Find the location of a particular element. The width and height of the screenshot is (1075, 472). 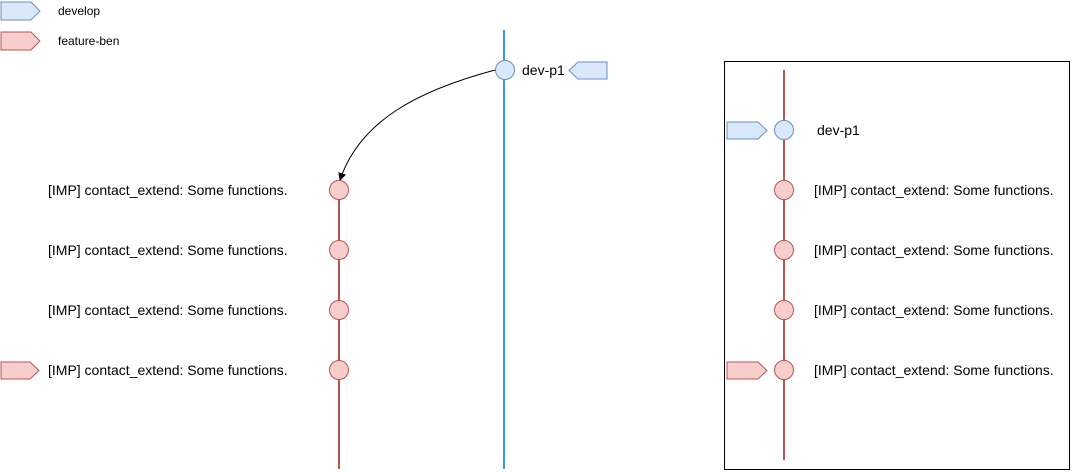

develop-branch-tag is located at coordinates (20, 11).